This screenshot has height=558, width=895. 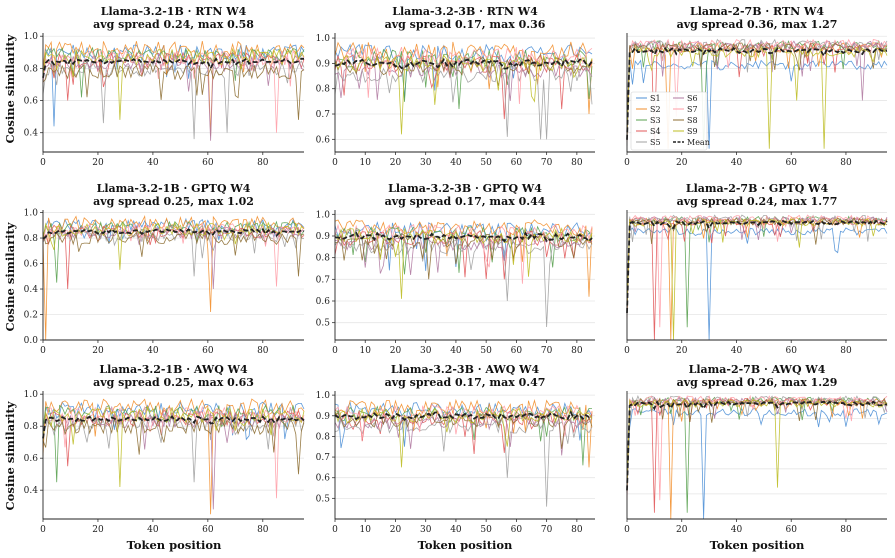 What do you see at coordinates (757, 382) in the screenshot?
I see `panel-subtitle: avg spread 0.26, max 1.29` at bounding box center [757, 382].